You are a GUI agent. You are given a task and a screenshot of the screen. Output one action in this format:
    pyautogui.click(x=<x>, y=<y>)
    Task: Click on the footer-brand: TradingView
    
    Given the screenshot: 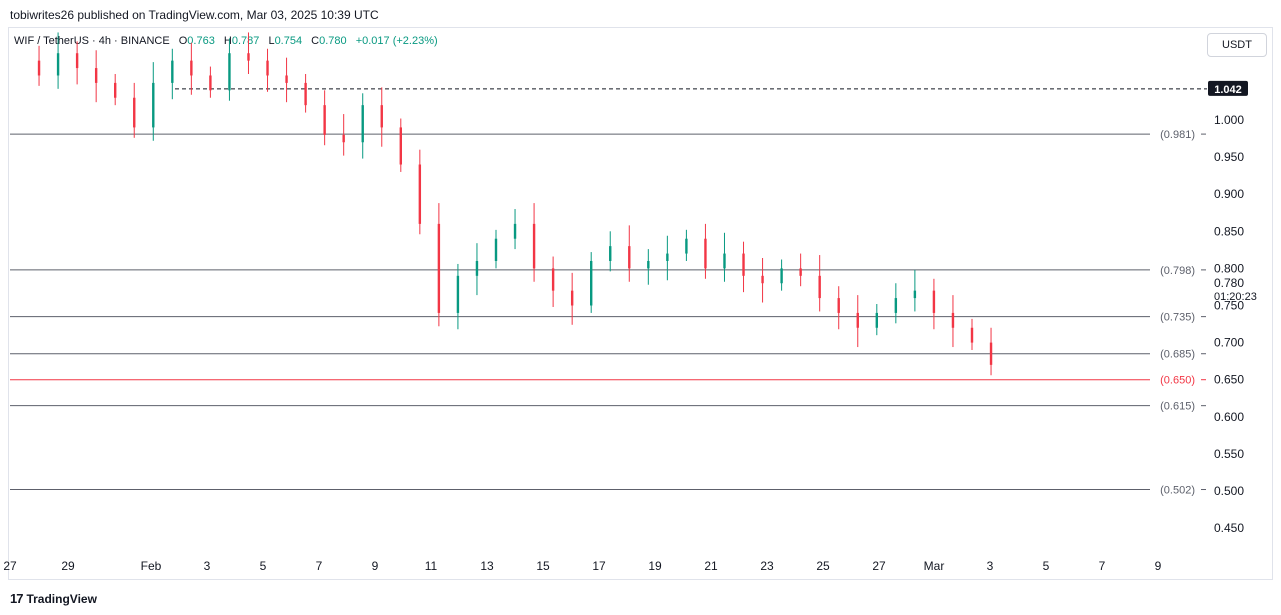 What is the action you would take?
    pyautogui.click(x=61, y=598)
    